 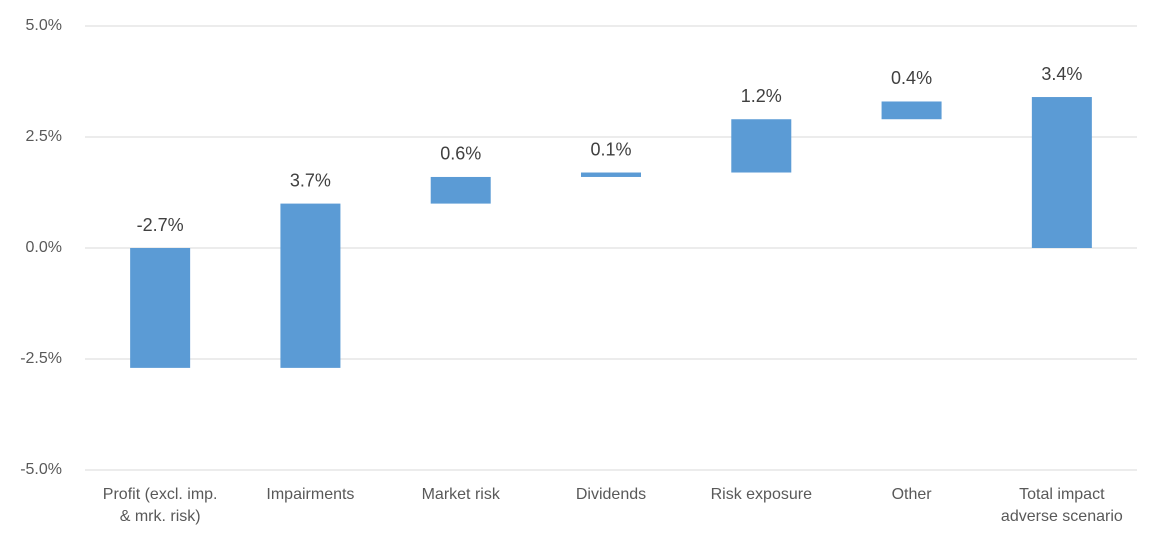 I want to click on x-tick-label: Total impact adverse scenario, so click(x=1062, y=505).